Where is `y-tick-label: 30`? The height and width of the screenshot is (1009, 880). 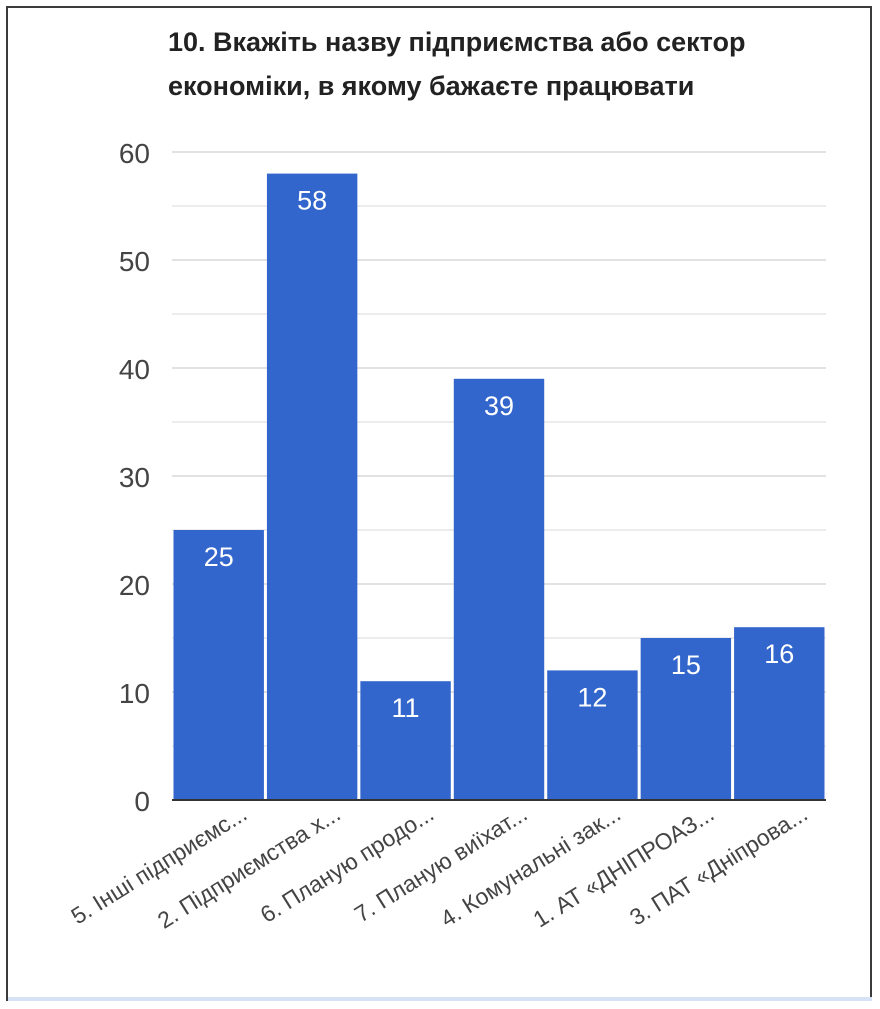 y-tick-label: 30 is located at coordinates (134, 477).